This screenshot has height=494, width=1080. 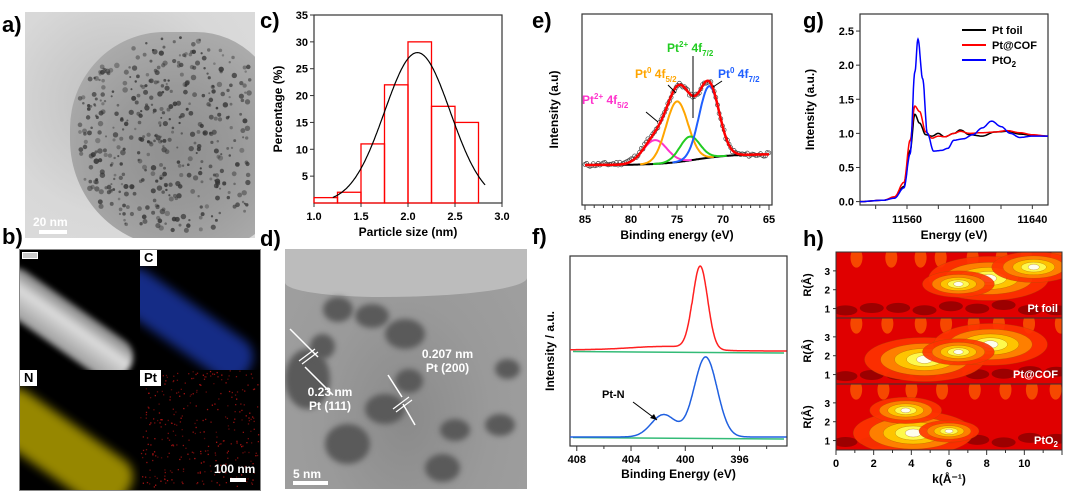 What do you see at coordinates (550, 351) in the screenshot?
I see `y-axis-label: Intensity / a.u.` at bounding box center [550, 351].